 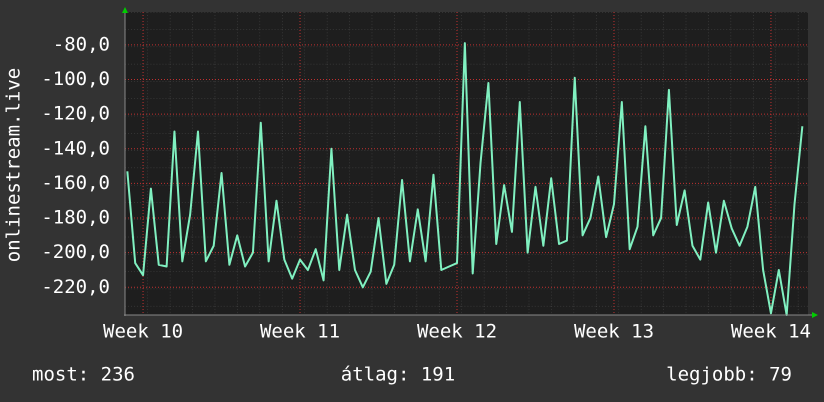 I want to click on y-tick-label: -180,0, so click(x=75, y=218).